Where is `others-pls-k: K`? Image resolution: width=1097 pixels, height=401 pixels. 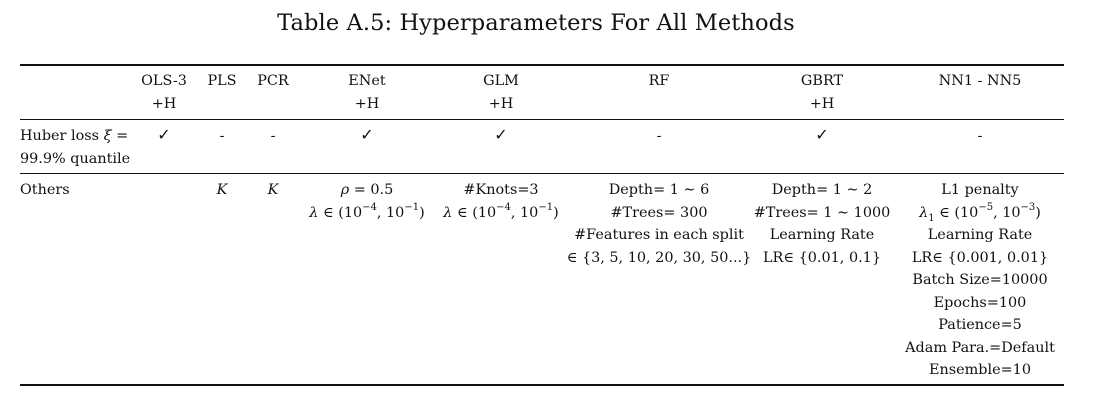
others-pls-k: K is located at coordinates (222, 190).